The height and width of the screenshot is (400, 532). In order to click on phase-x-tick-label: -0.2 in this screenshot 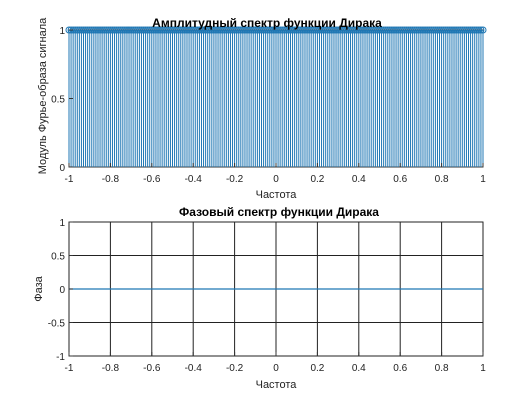, I will do `click(235, 368)`.